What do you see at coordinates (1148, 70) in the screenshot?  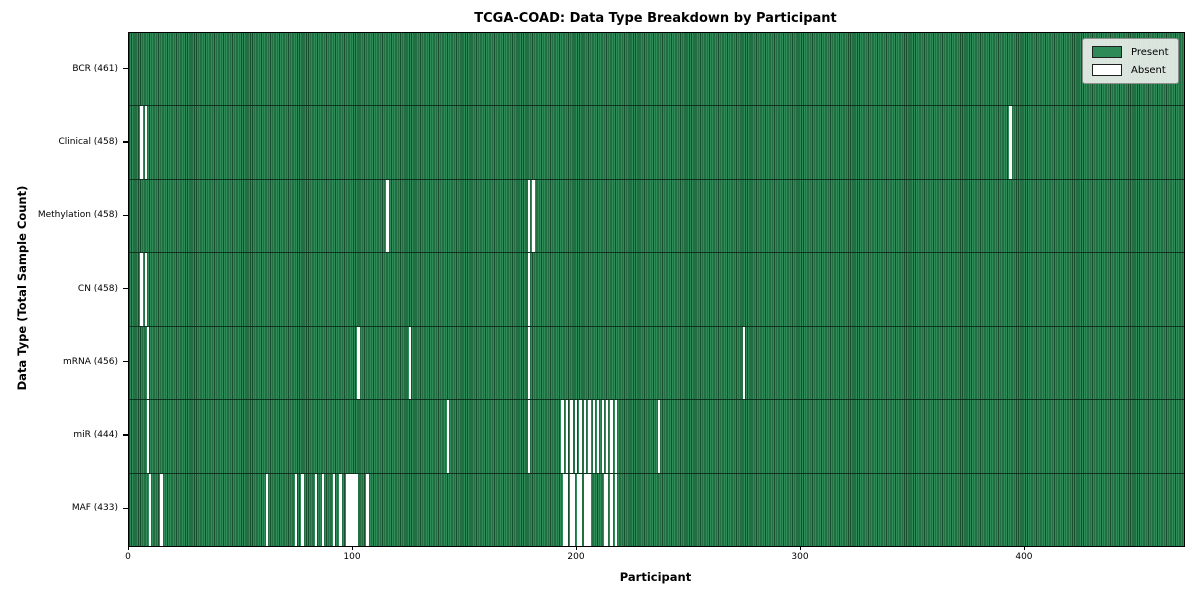 I see `legend-absent-label: Absent` at bounding box center [1148, 70].